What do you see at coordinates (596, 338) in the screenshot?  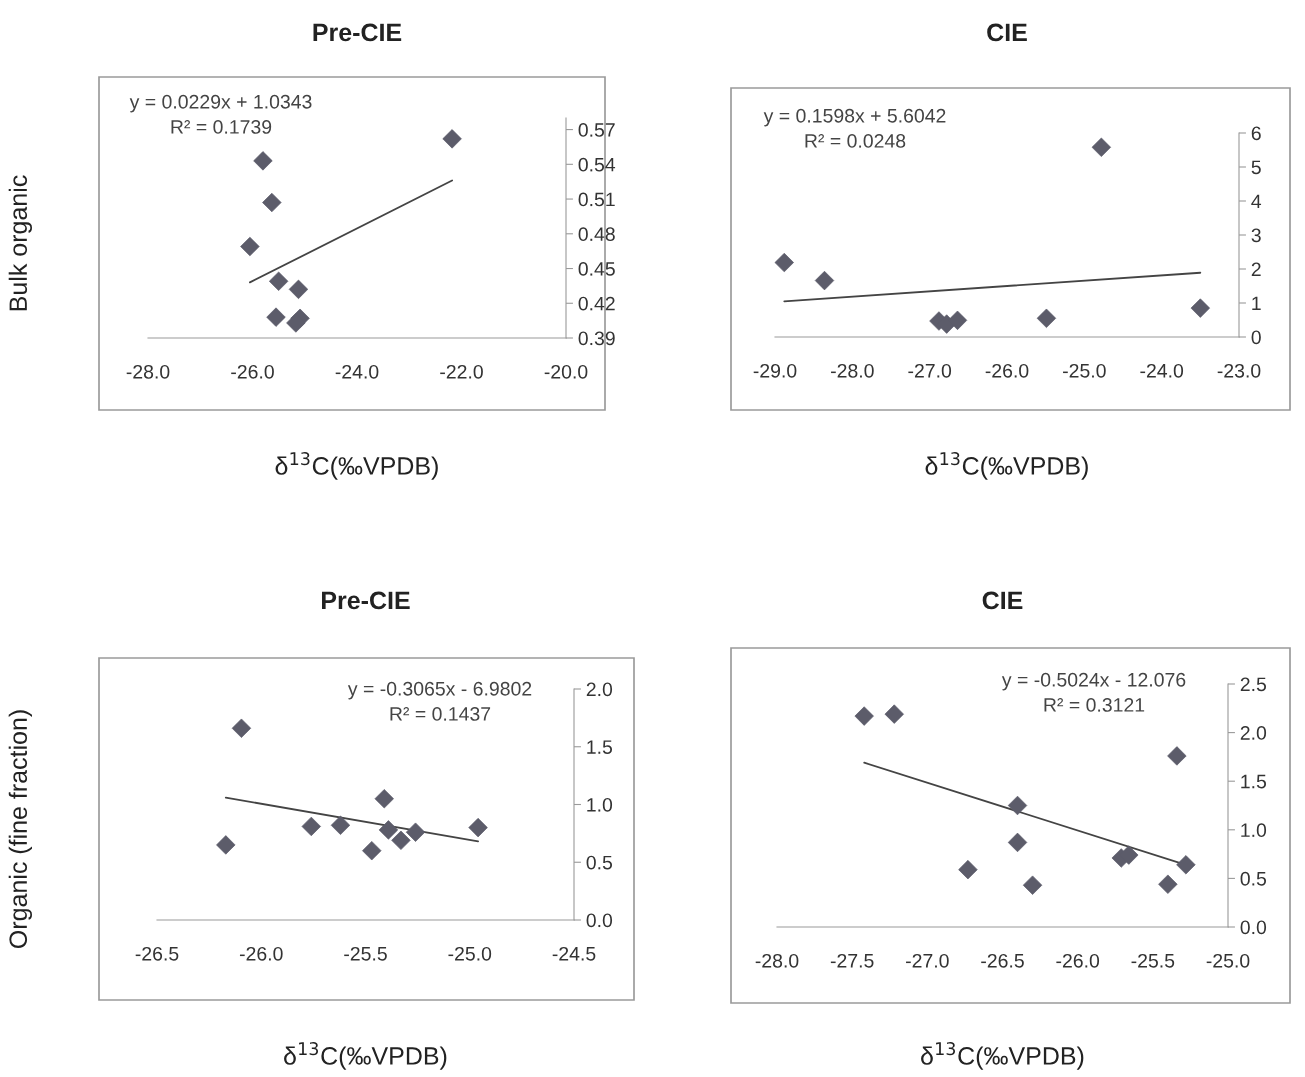 I see `y-tick-label: 0.39` at bounding box center [596, 338].